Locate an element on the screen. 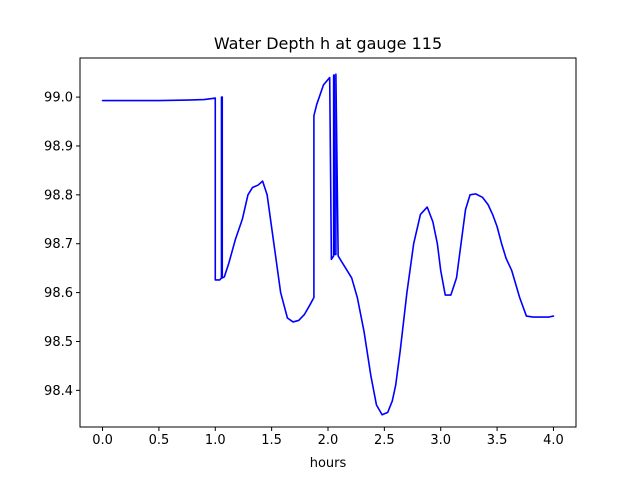 This screenshot has height=480, width=640. y-tick-label: 98.4 is located at coordinates (58, 391).